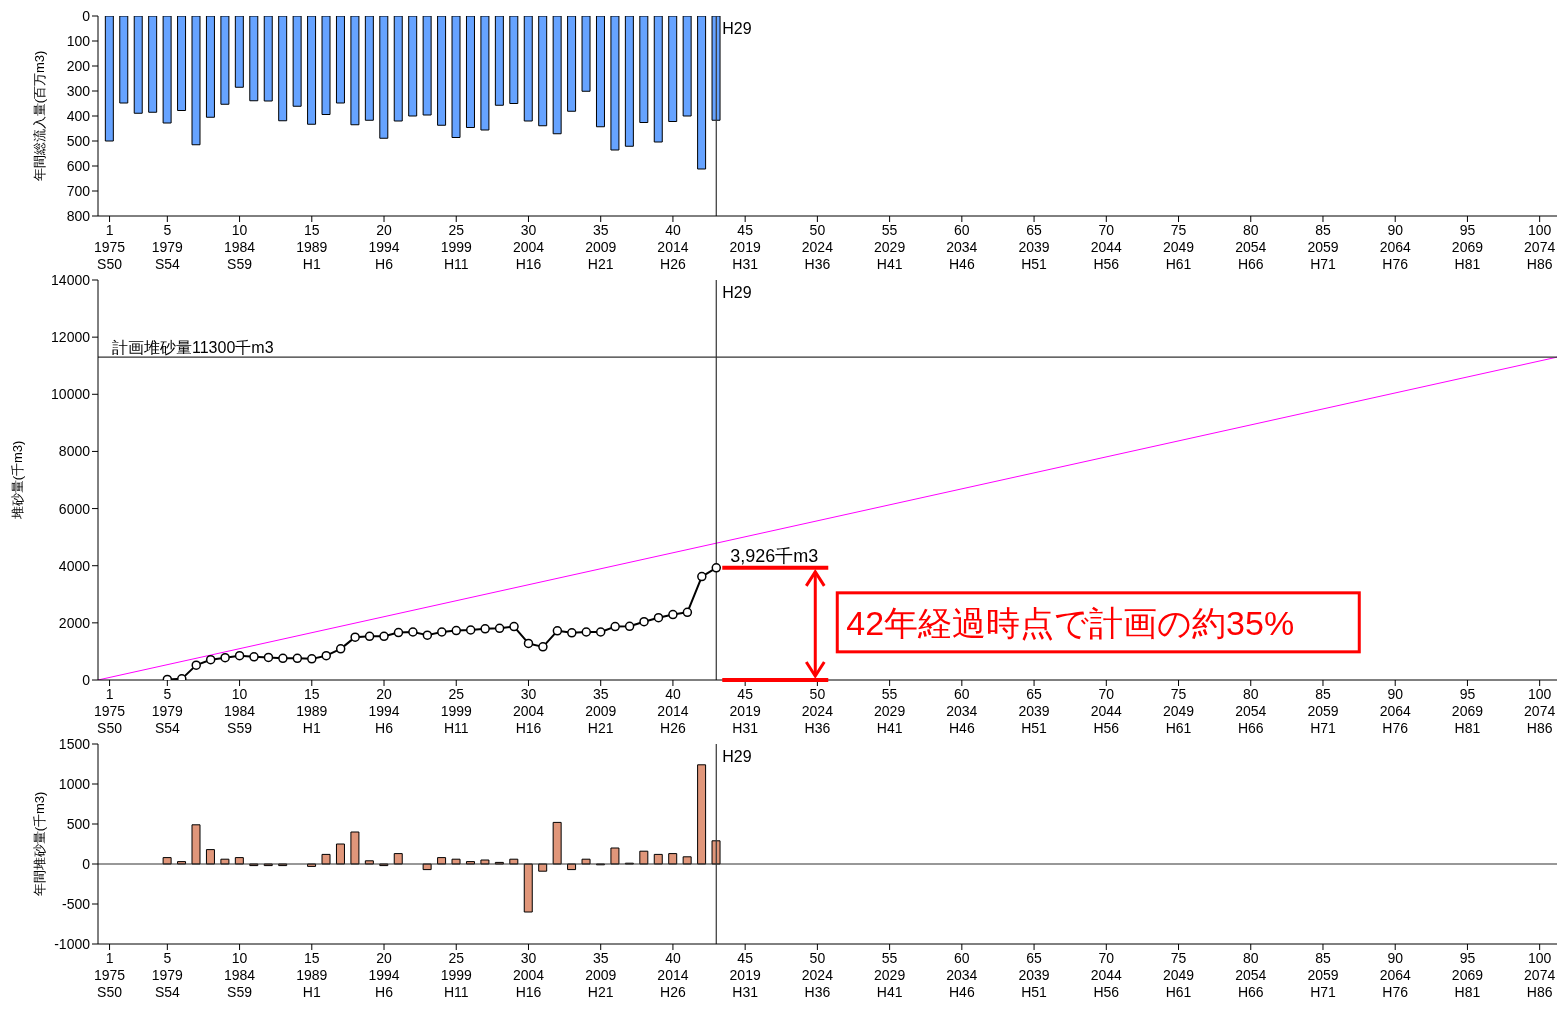  I want to click on x-tick-label: 55, so click(889, 694).